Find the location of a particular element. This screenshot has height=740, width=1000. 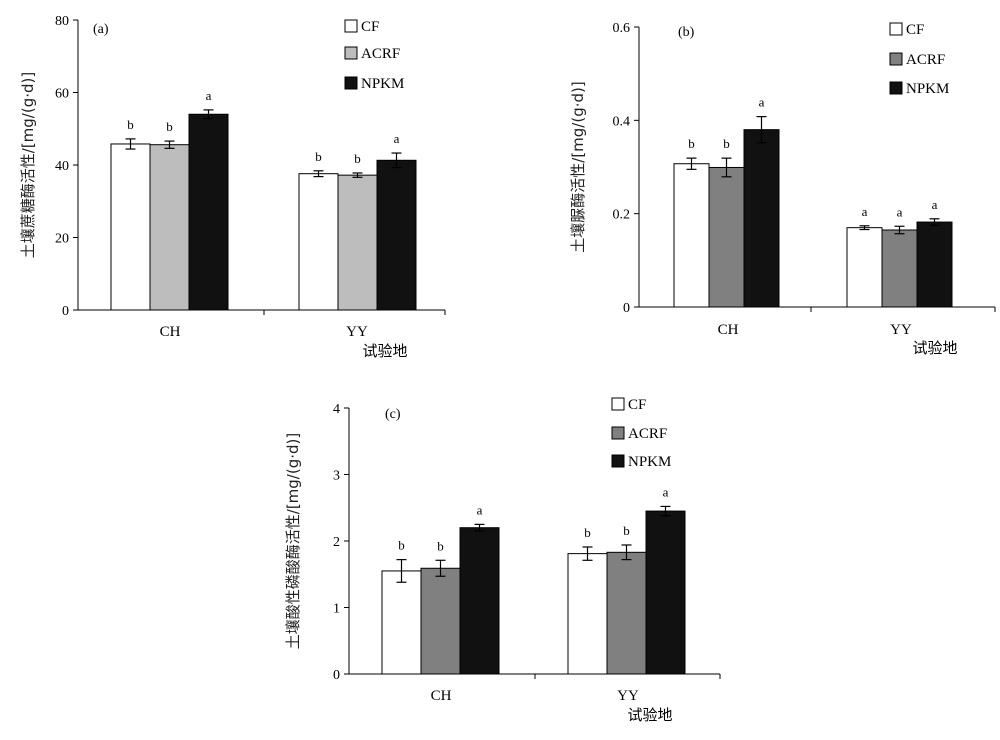

y-tick-label: 80 is located at coordinates (62, 21).